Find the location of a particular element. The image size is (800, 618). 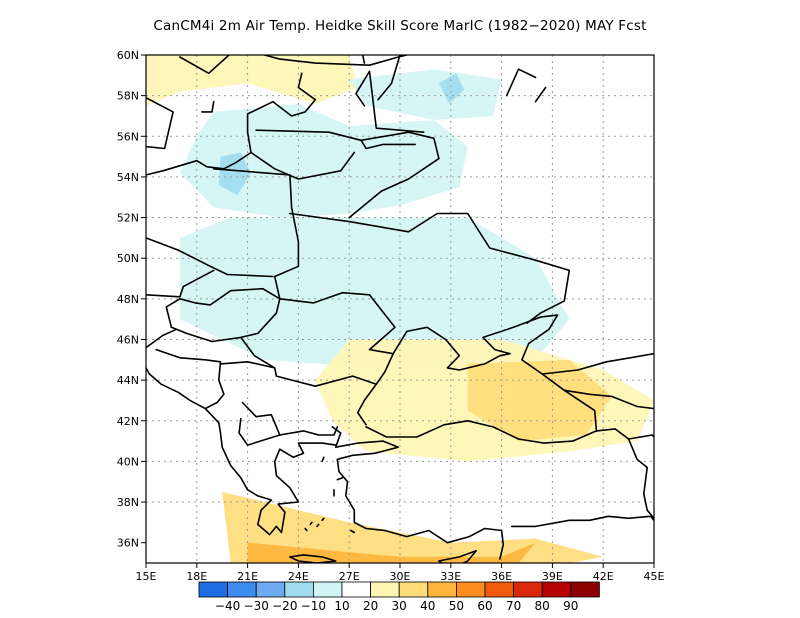

colorbar-label: 90 is located at coordinates (570, 606).